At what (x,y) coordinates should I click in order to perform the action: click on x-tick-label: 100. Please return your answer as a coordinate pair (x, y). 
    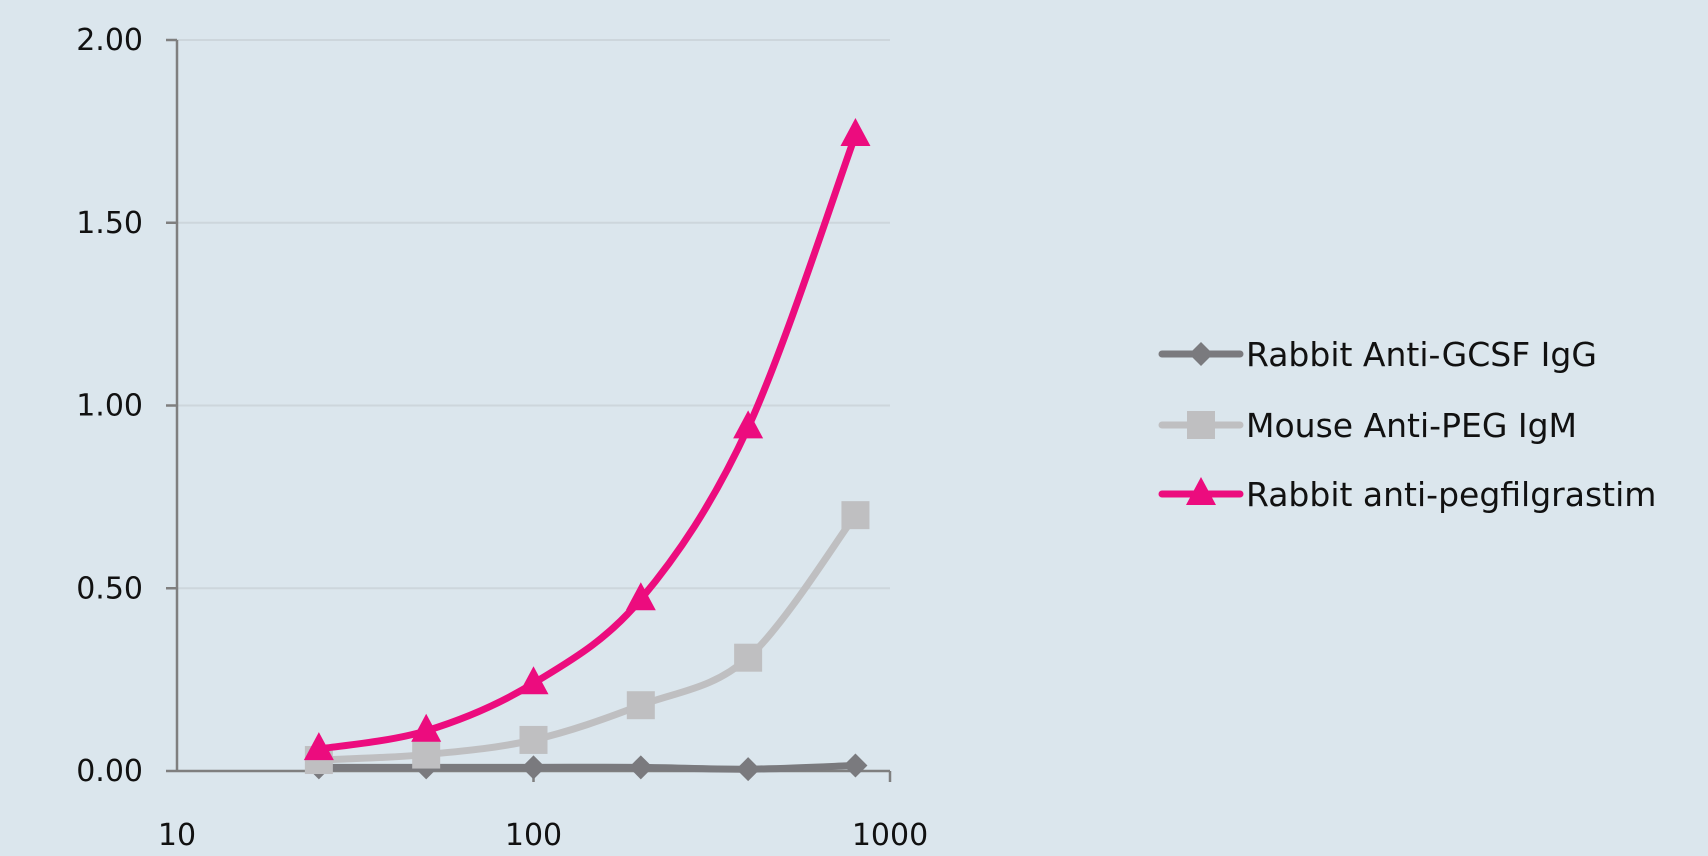
    Looking at the image, I should click on (533, 835).